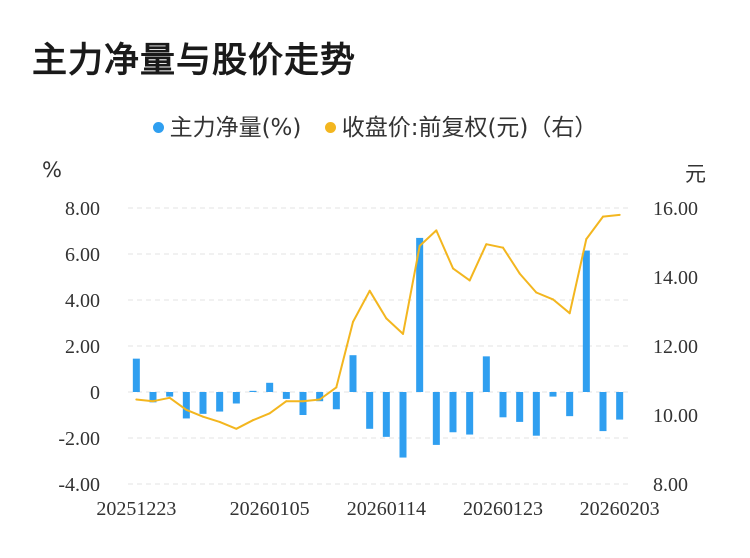 This screenshot has height=558, width=750. I want to click on right-axis-ticks: 16.00 14.00 12.00 10.00 8.00, so click(675, 347).